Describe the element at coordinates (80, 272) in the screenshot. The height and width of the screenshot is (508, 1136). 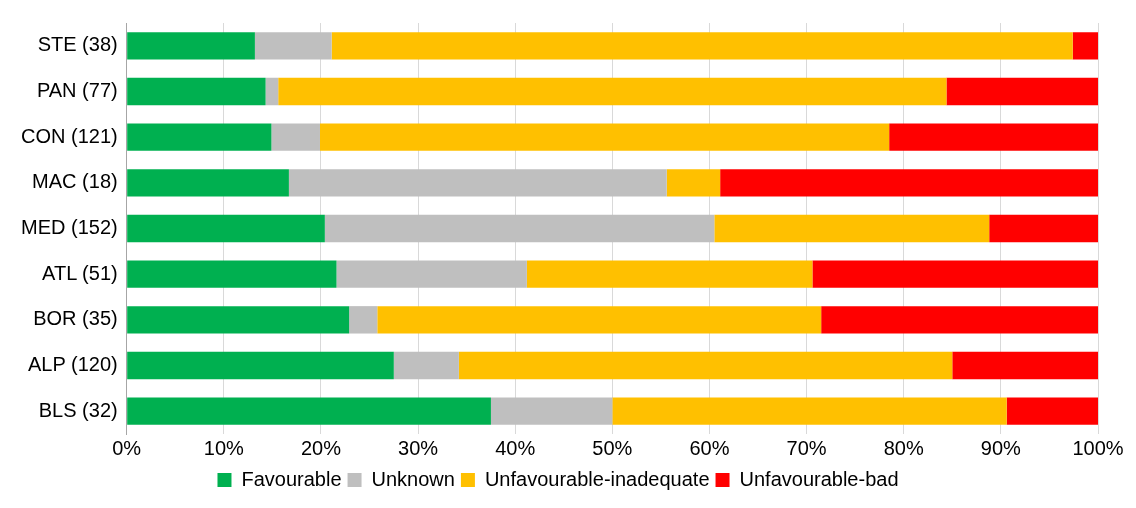
I see `y-tick-label: ATL (51)` at that location.